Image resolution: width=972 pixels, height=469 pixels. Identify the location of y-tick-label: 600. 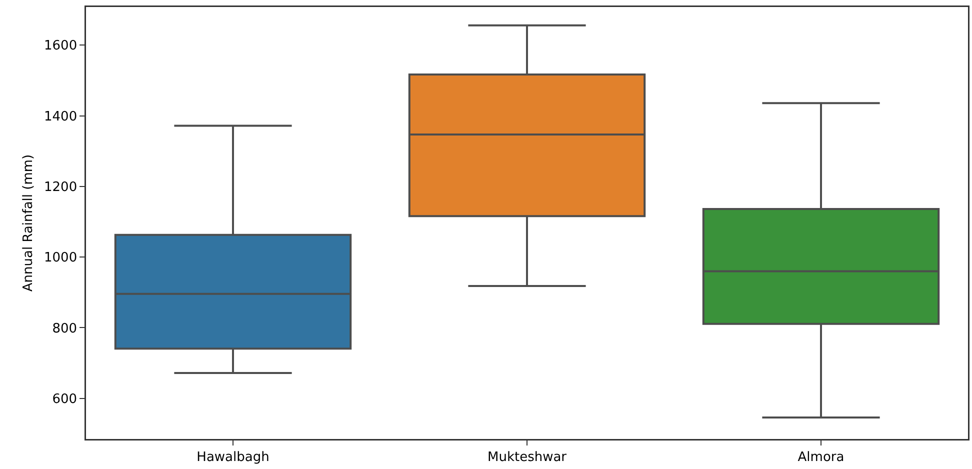
(65, 399).